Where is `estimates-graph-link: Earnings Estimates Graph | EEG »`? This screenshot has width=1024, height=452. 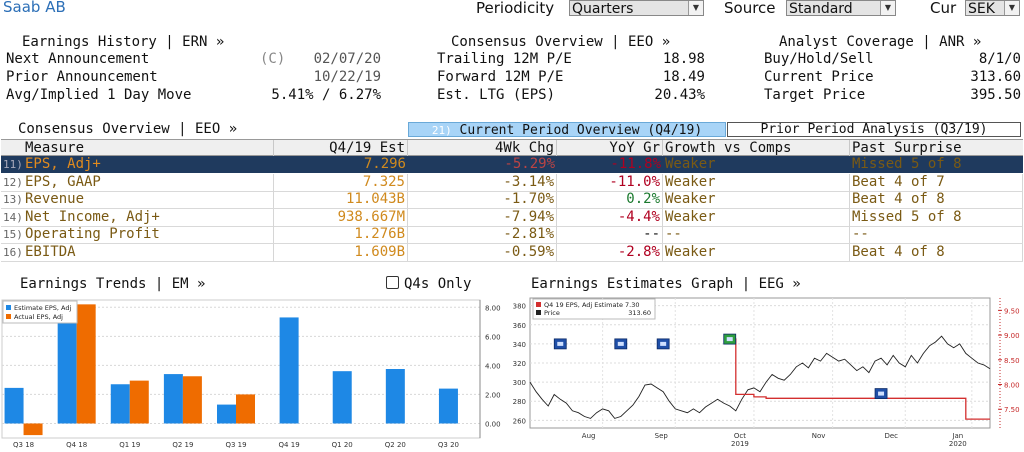
estimates-graph-link: Earnings Estimates Graph | EEG » is located at coordinates (666, 284).